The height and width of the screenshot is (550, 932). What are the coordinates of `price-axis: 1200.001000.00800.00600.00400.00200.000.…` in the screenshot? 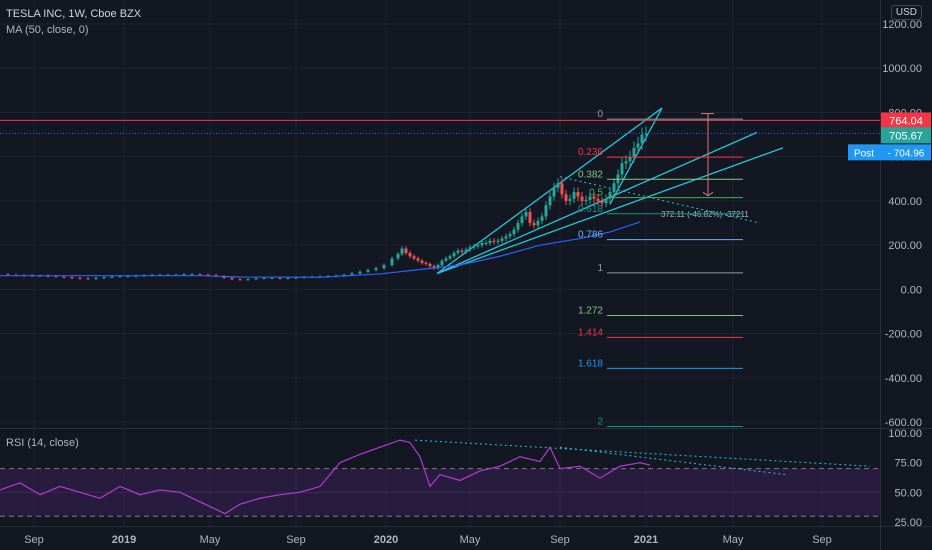 It's located at (902, 224).